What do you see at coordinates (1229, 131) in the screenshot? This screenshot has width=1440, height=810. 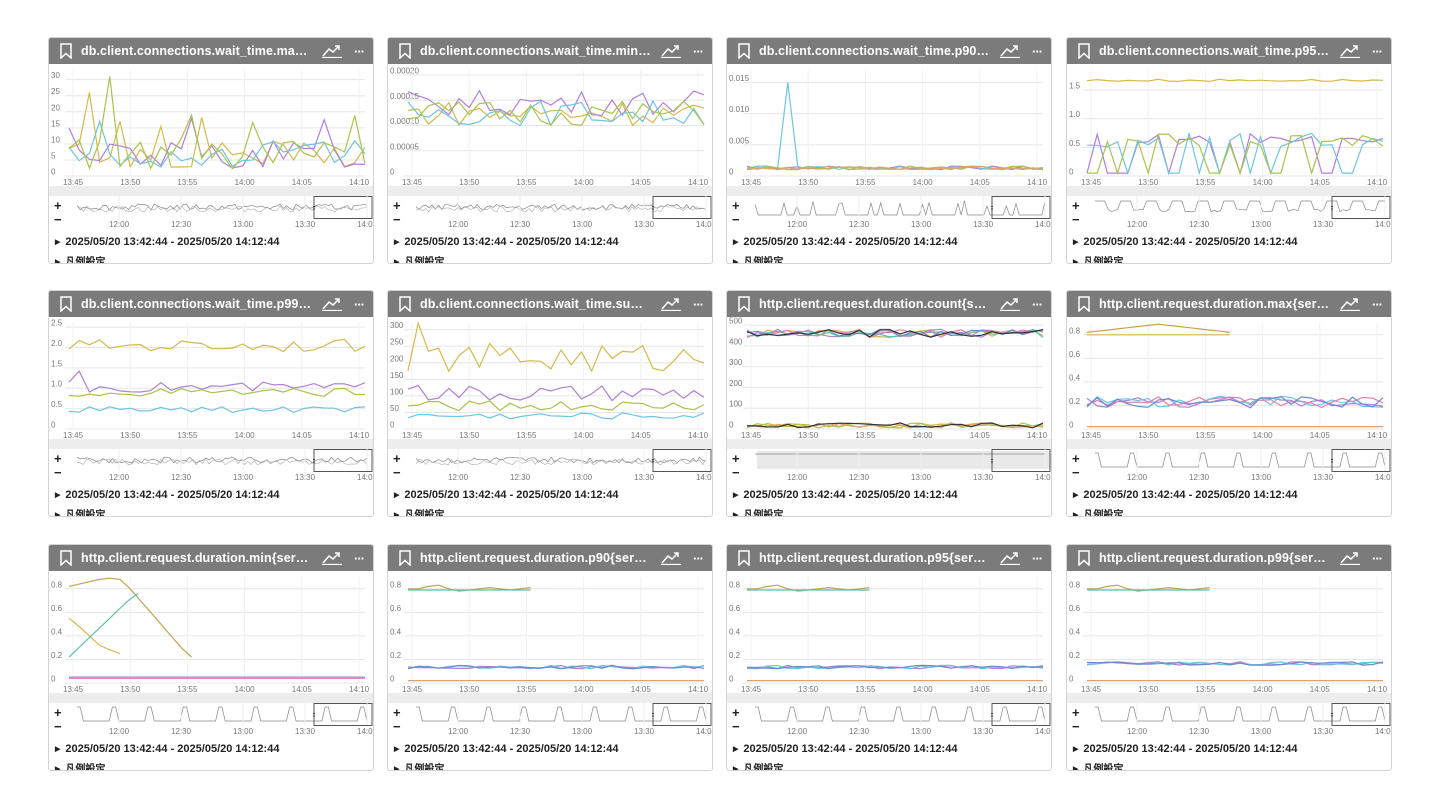 I see `main-plot: 0 0.5 1.0 1.5 13:45 13:50 13:55 14:00 14:05 14:10` at bounding box center [1229, 131].